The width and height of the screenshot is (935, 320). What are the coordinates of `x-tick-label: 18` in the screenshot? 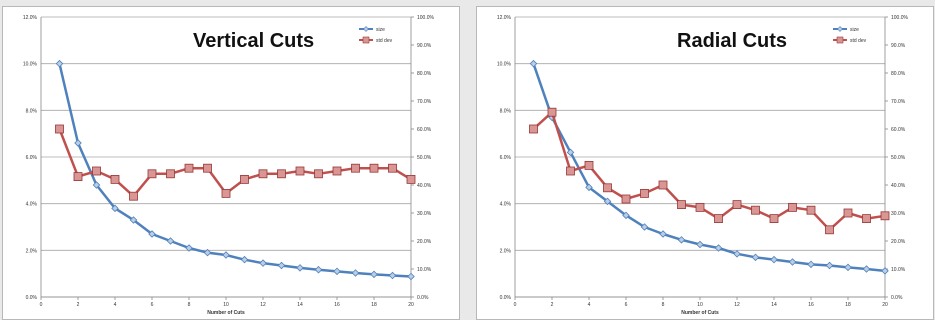 It's located at (848, 305).